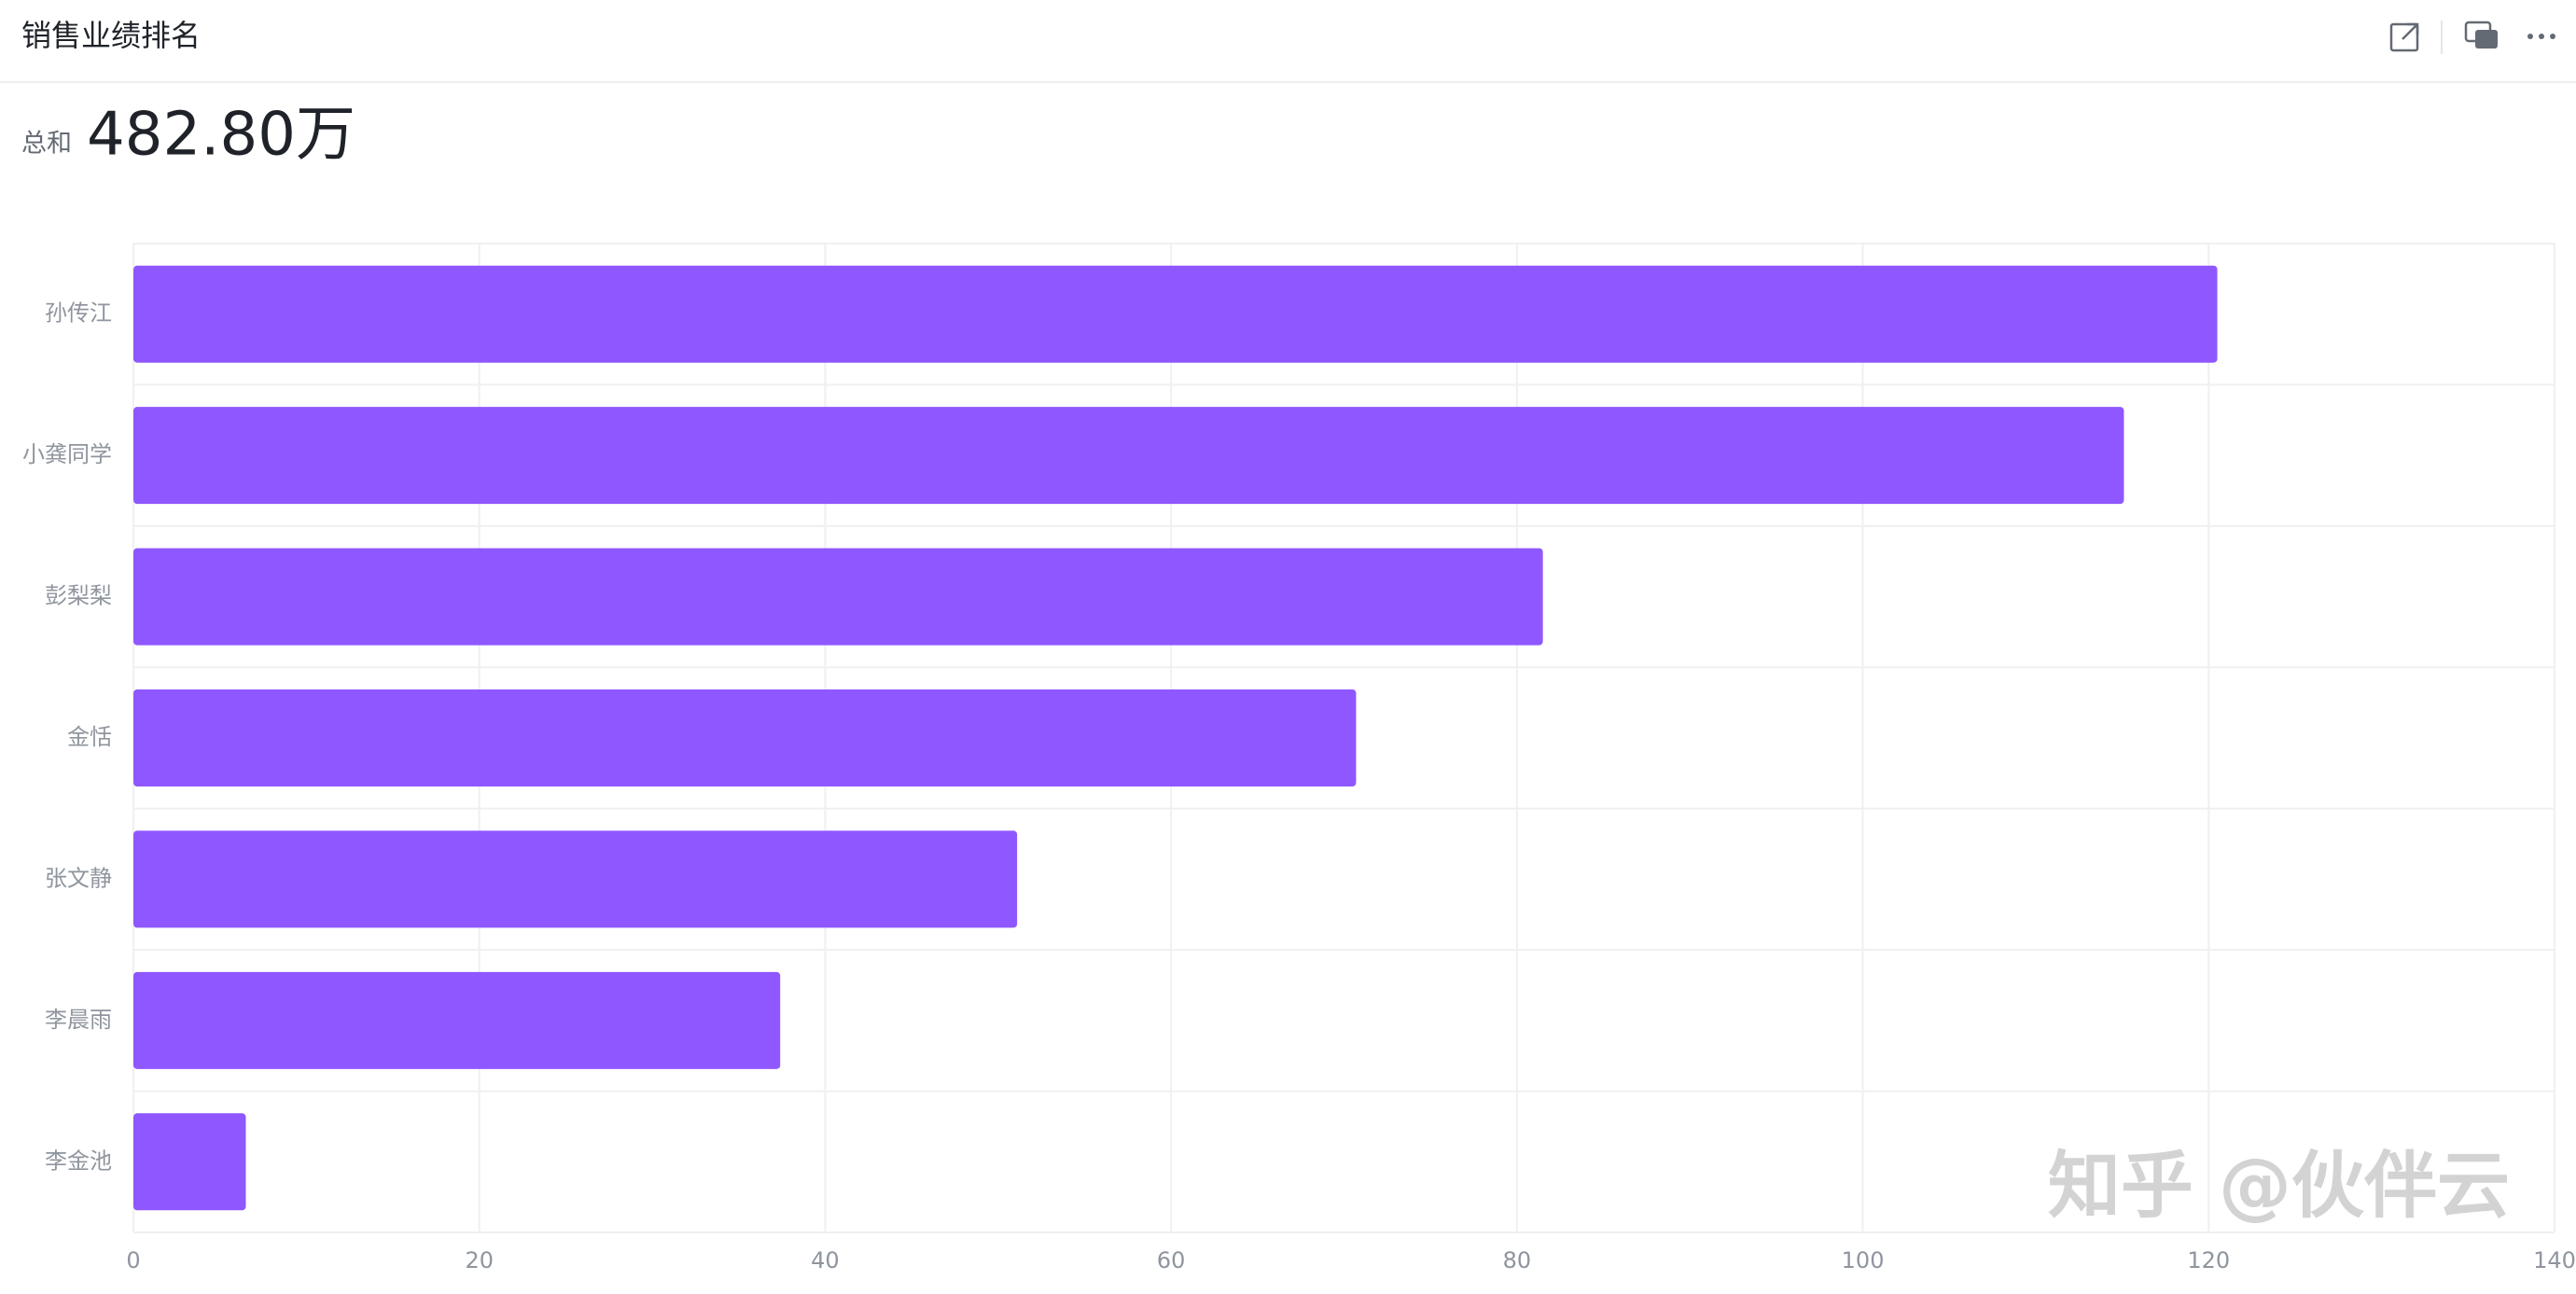 This screenshot has width=2576, height=1294. I want to click on x-tick-label: 20, so click(479, 1260).